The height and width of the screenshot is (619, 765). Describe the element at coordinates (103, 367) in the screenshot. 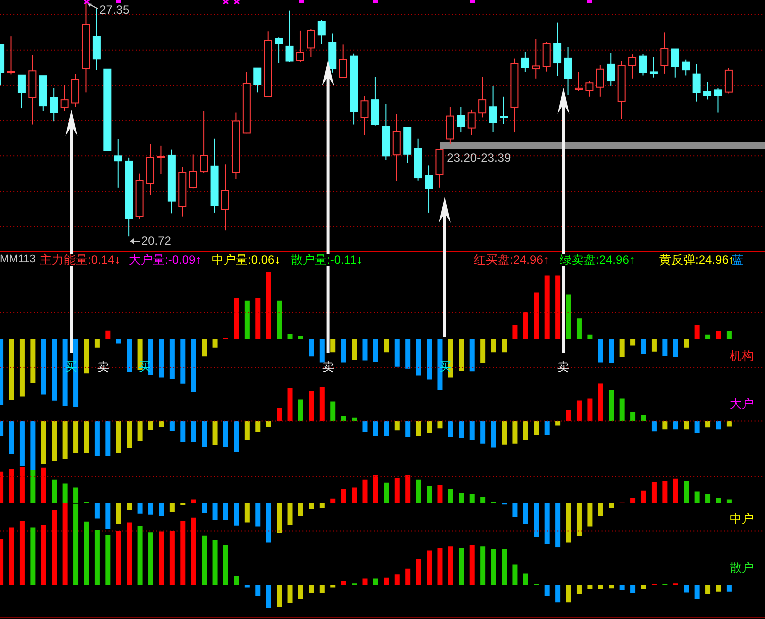

I see `annotation: 卖` at that location.